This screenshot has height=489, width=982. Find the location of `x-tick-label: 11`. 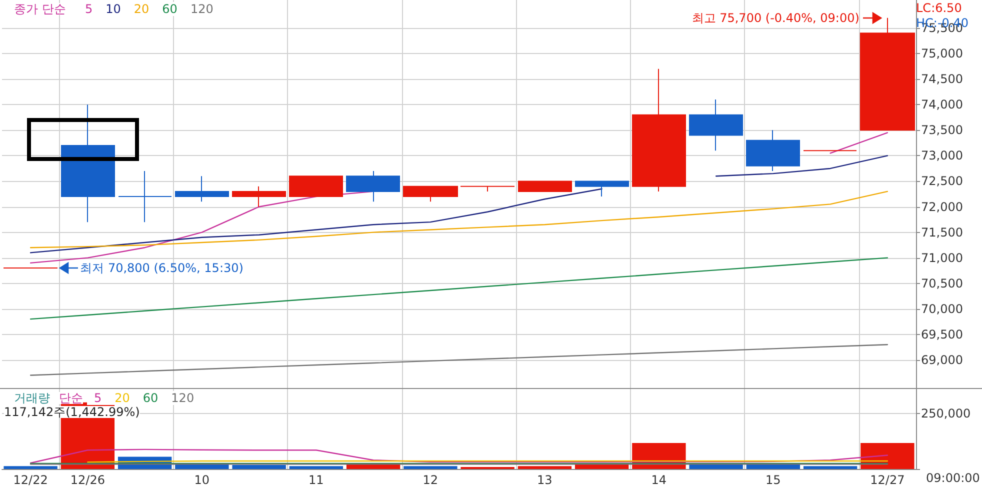

x-tick-label: 11 is located at coordinates (316, 480).